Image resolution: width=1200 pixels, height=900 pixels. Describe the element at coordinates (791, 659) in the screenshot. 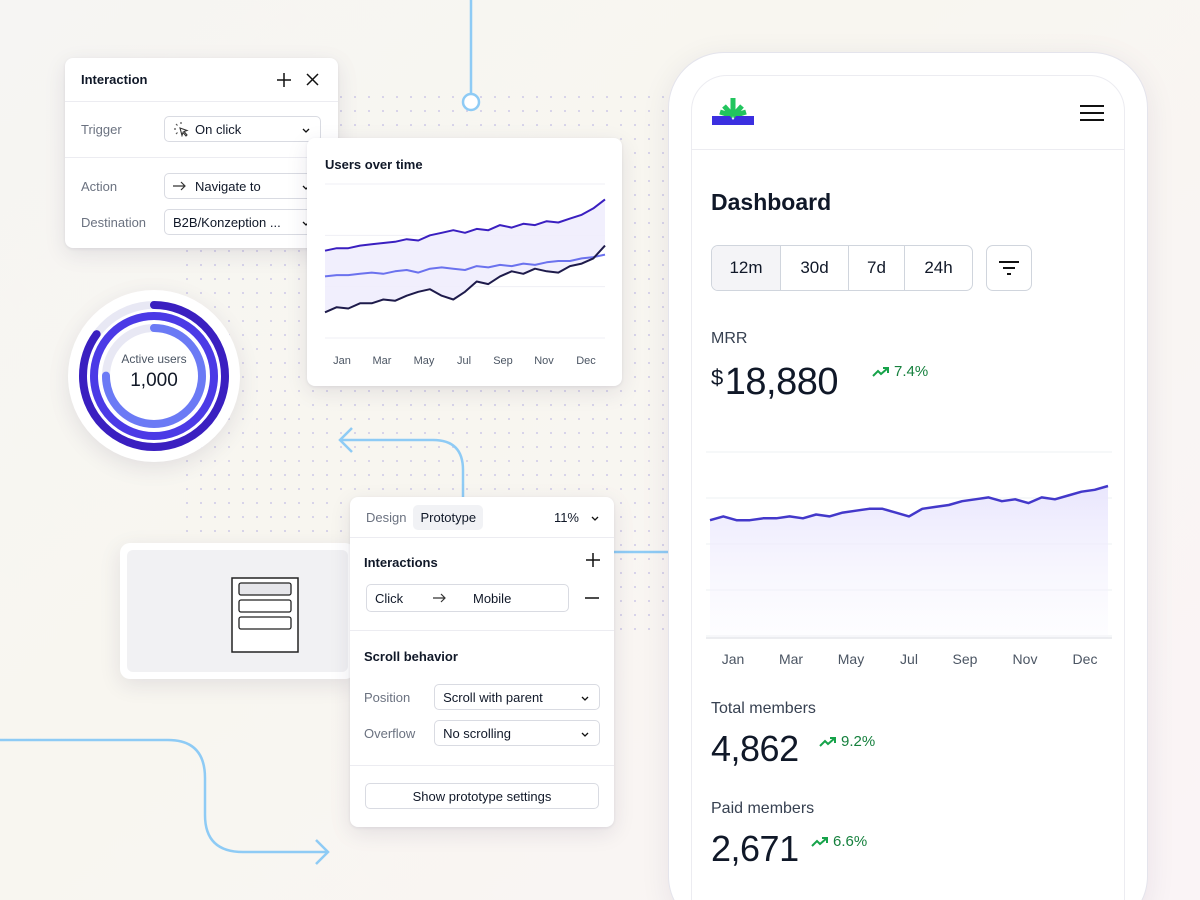

I see `x-tick-label: Mar` at that location.